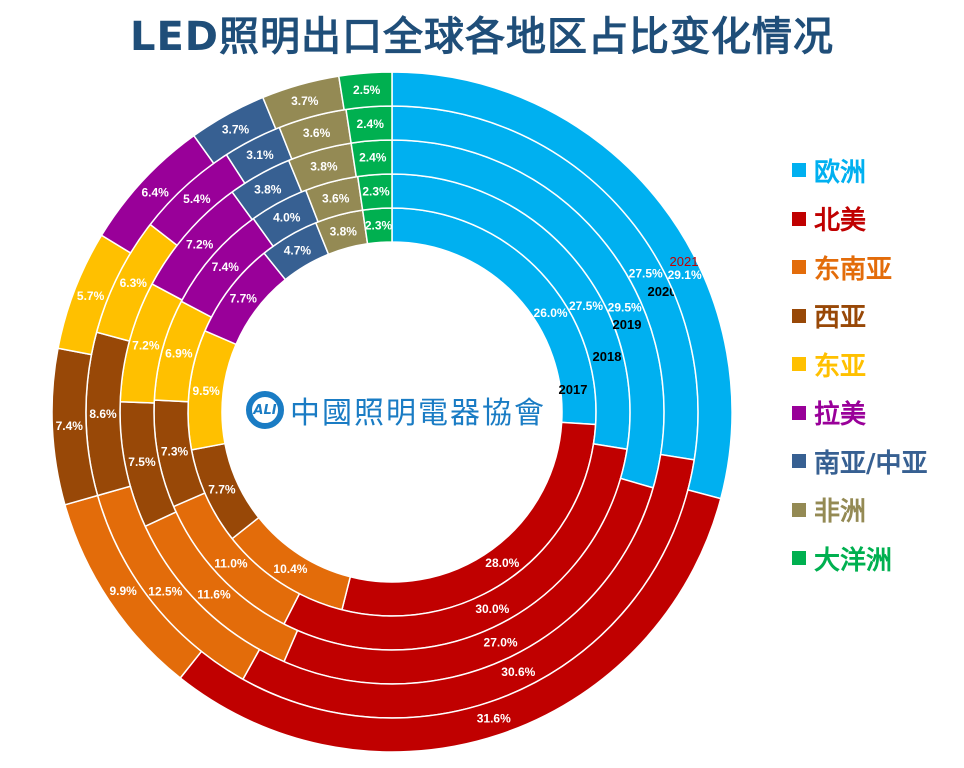 Image resolution: width=964 pixels, height=768 pixels. What do you see at coordinates (871, 463) in the screenshot?
I see `legend-label: 南亚/中亚` at bounding box center [871, 463].